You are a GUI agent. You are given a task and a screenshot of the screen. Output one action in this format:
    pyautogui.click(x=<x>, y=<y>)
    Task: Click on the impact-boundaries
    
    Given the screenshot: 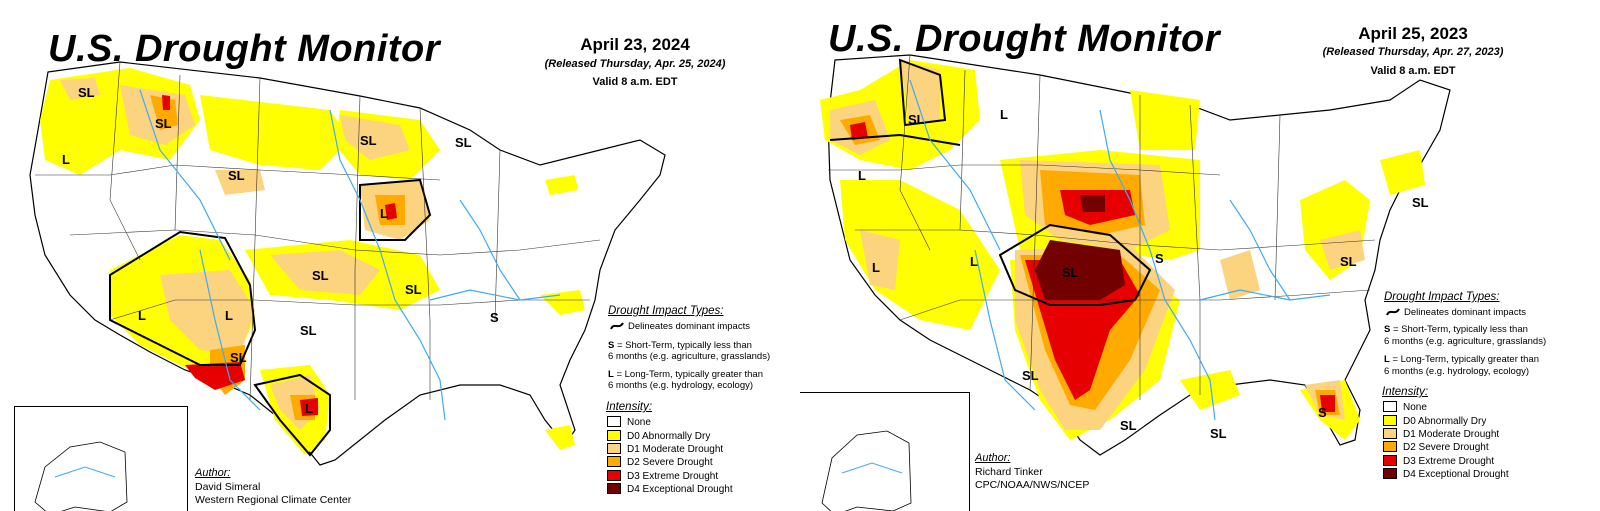 What is the action you would take?
    pyautogui.click(x=270, y=317)
    